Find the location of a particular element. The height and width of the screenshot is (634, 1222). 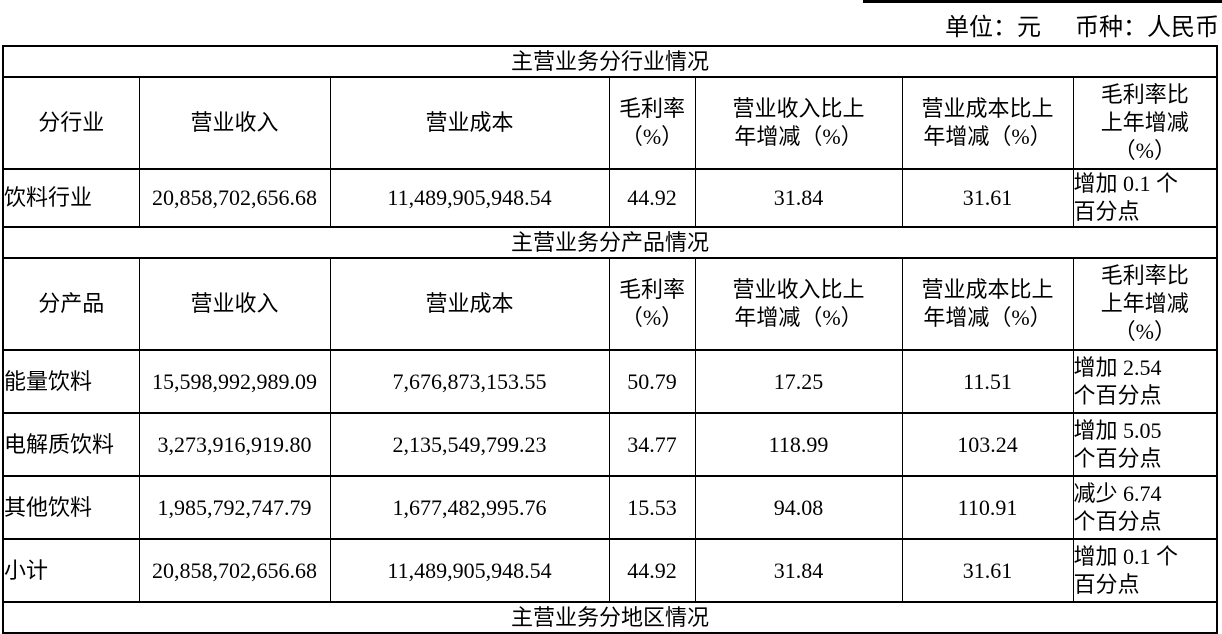

section-title-row: 主营业务分产品情况 is located at coordinates (610, 242).